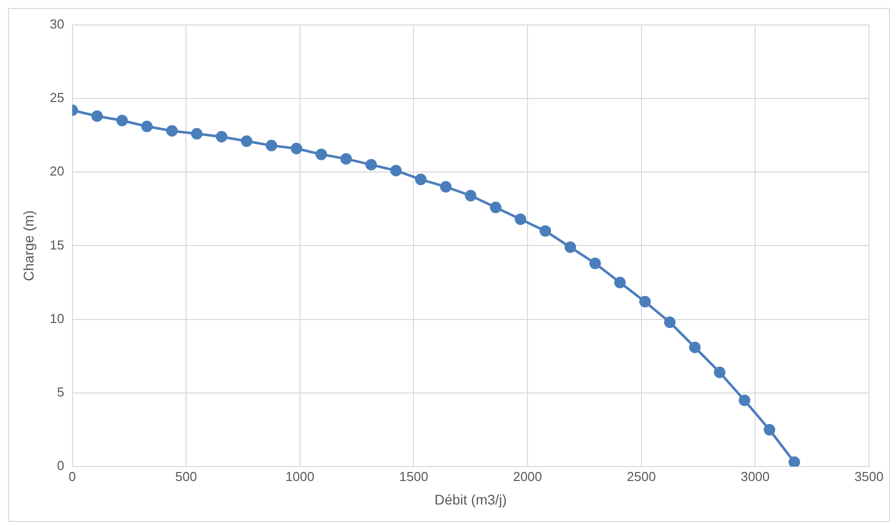 The image size is (896, 526). What do you see at coordinates (57, 98) in the screenshot?
I see `y-tick-label: 25` at bounding box center [57, 98].